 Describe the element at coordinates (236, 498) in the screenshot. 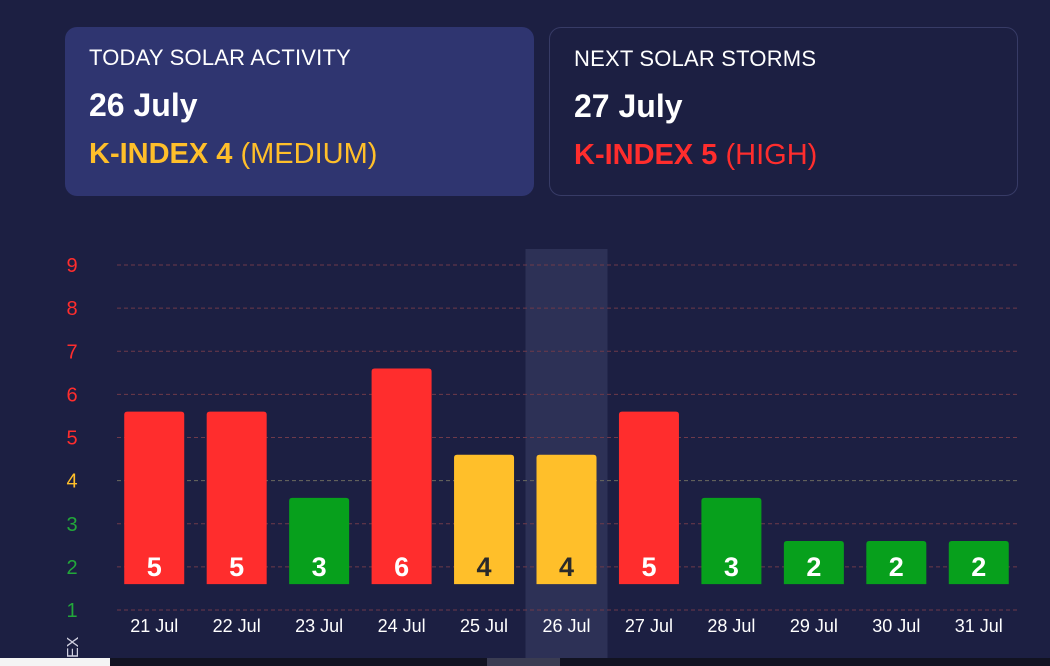

I see `bar-22-jul` at that location.